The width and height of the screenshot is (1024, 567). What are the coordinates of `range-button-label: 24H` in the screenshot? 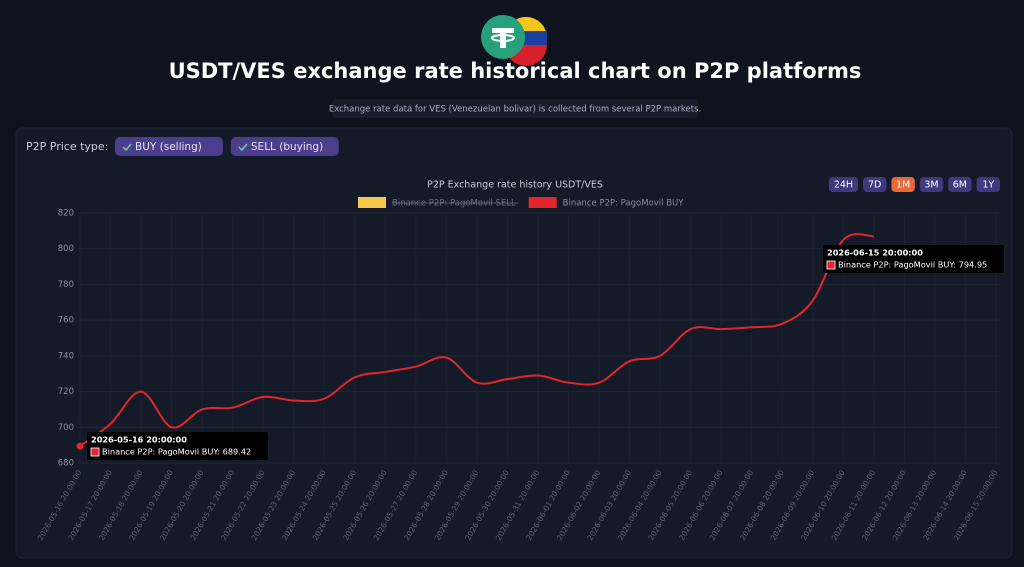 It's located at (843, 185).